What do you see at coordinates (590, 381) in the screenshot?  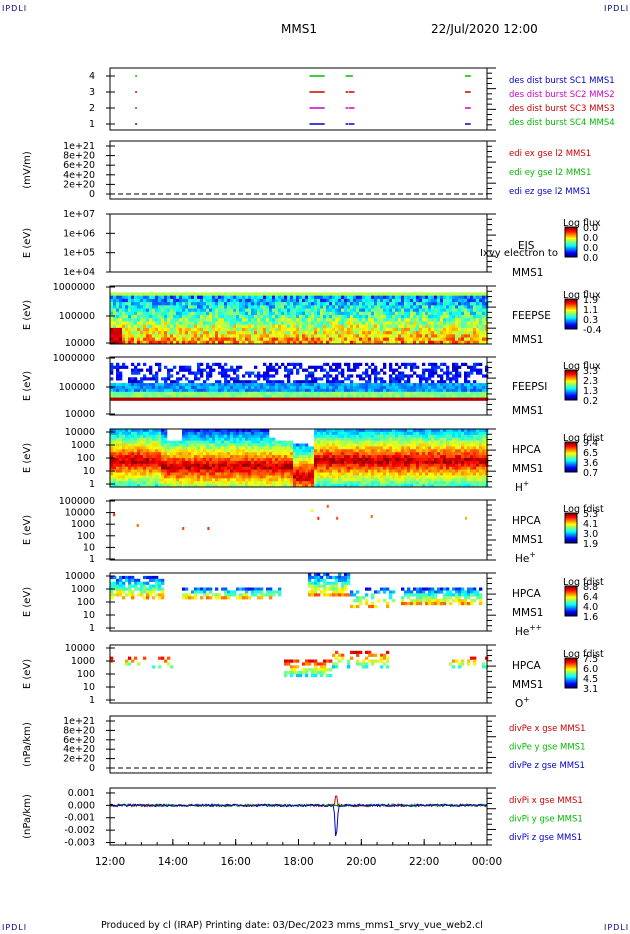 I see `colorbar-tick-label: 2.3` at bounding box center [590, 381].